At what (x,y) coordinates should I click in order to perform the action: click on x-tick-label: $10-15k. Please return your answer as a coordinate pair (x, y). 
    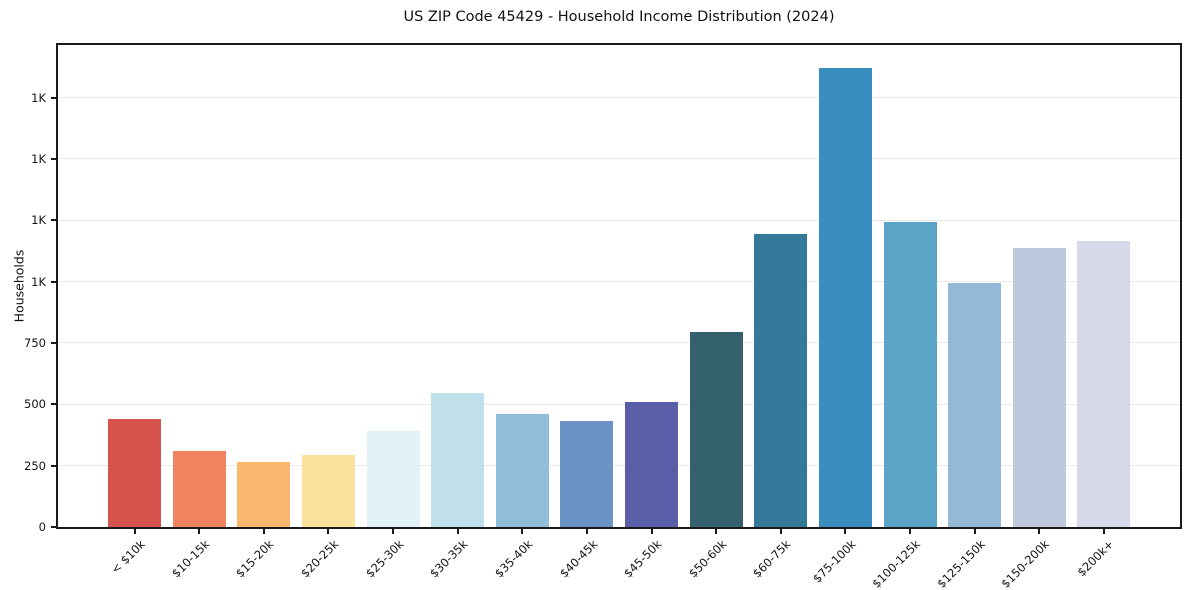
    Looking at the image, I should click on (190, 559).